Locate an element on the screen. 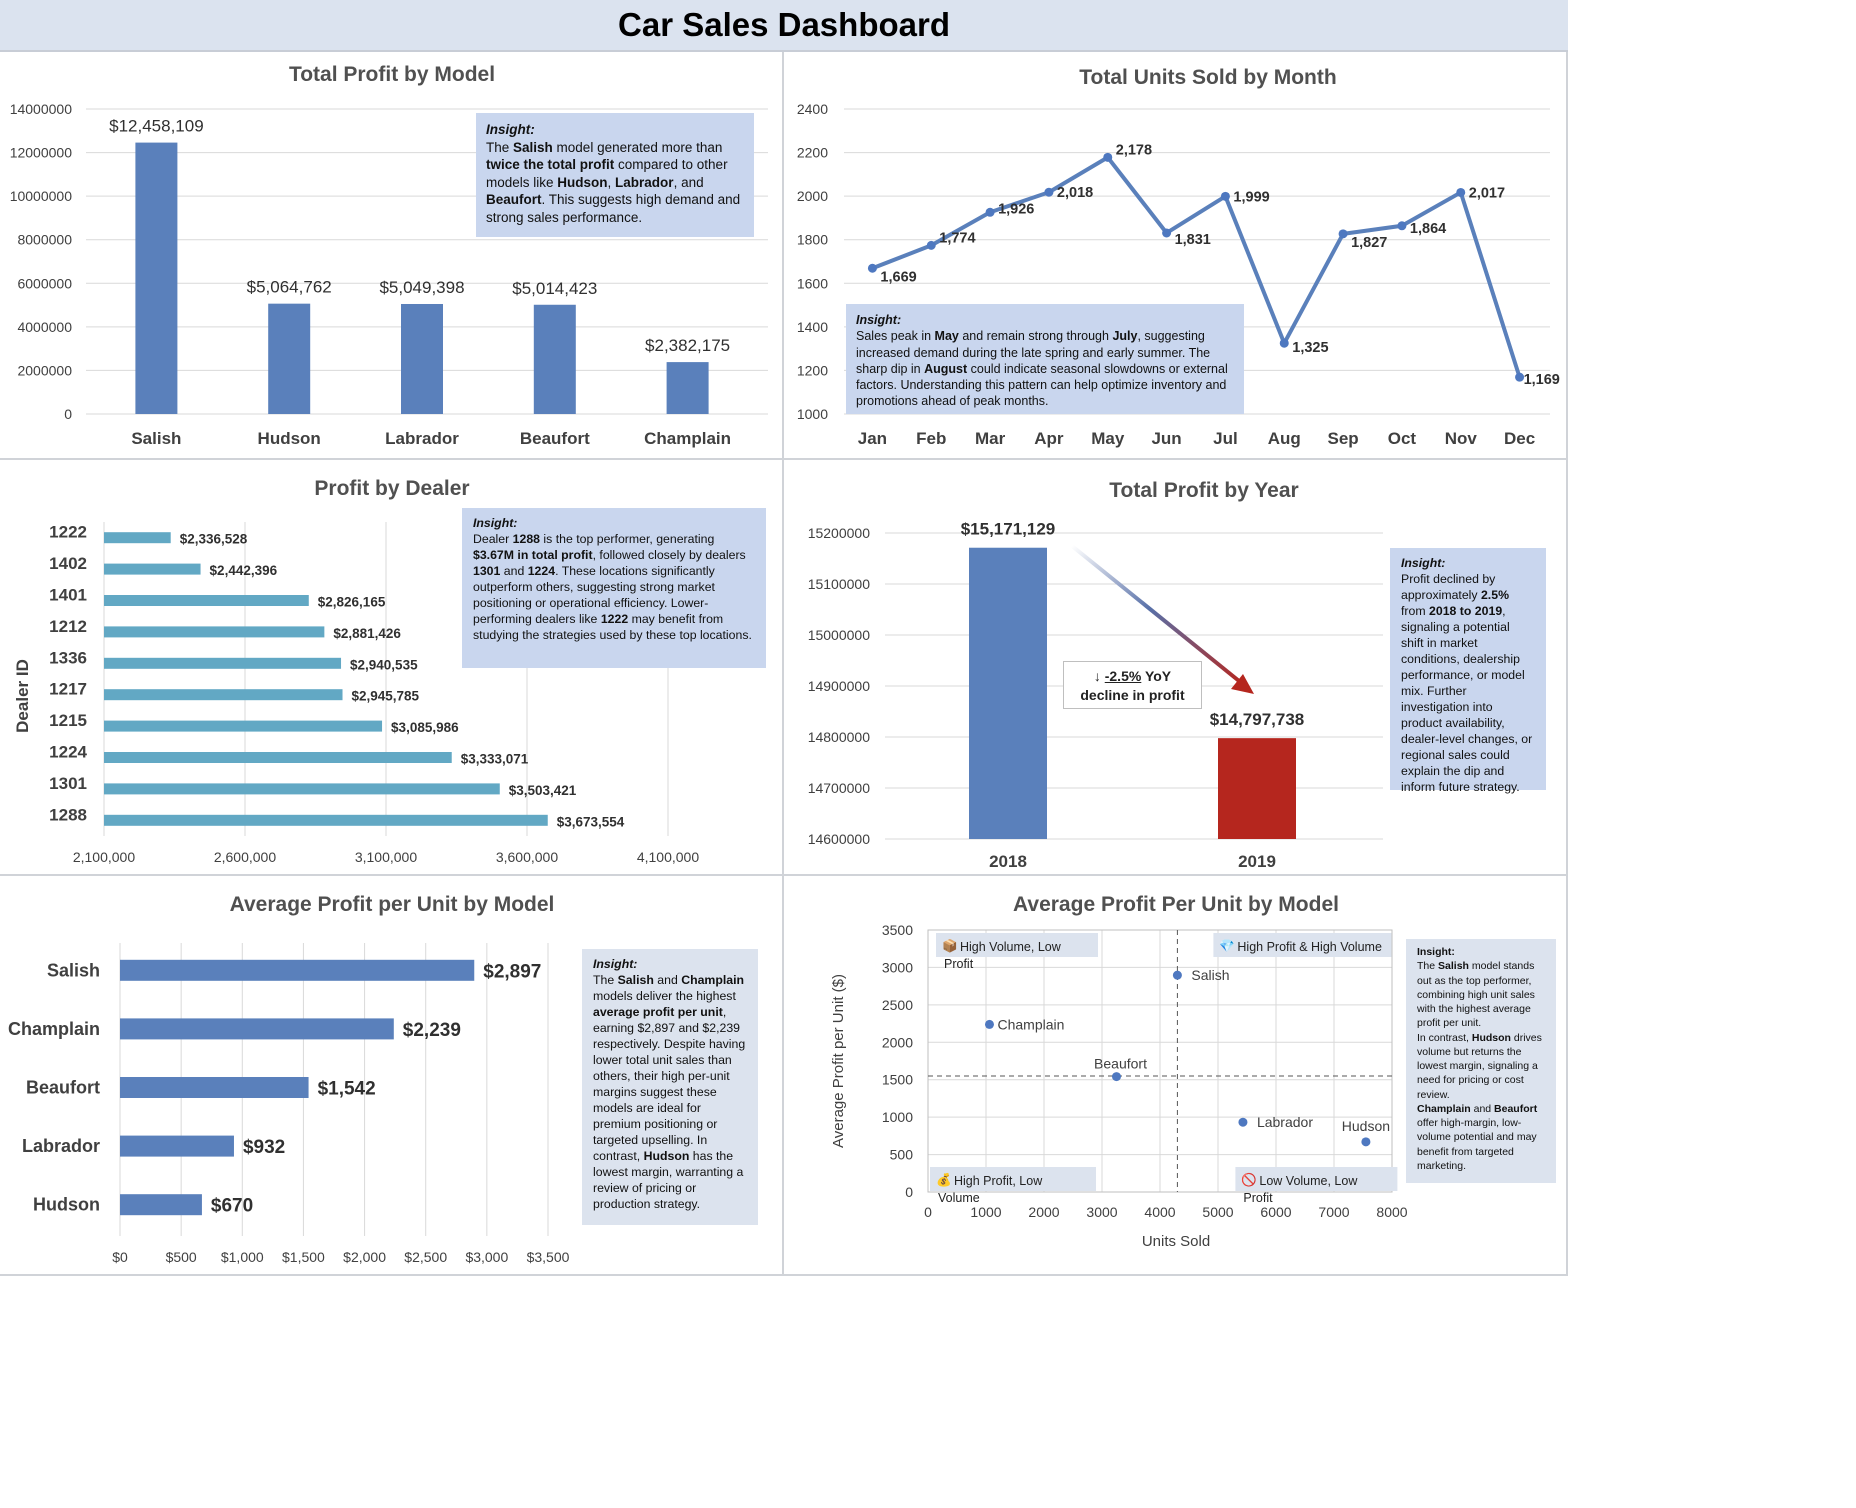  point-label: Salish is located at coordinates (1210, 975).